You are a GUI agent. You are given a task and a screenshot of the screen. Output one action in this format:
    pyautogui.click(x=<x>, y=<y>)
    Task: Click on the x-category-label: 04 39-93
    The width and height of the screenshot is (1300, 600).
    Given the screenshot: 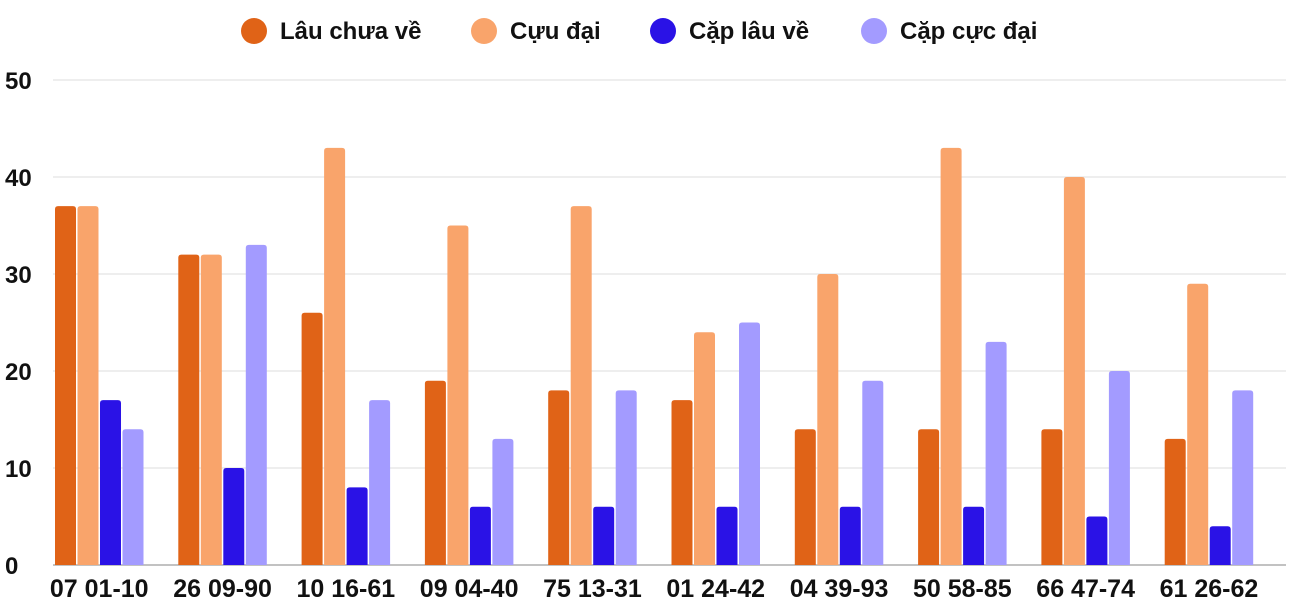 What is the action you would take?
    pyautogui.click(x=839, y=587)
    